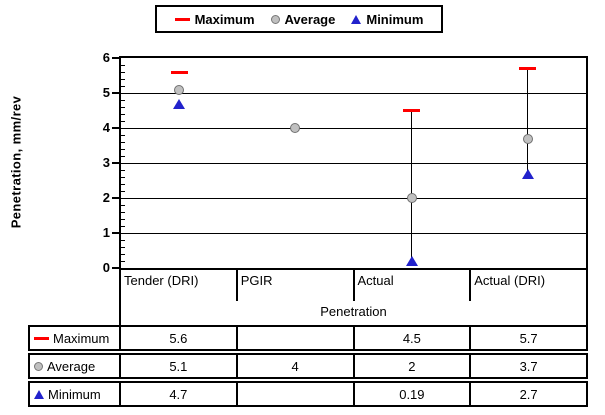 The height and width of the screenshot is (415, 605). What do you see at coordinates (296, 366) in the screenshot?
I see `table-cell: 4` at bounding box center [296, 366].